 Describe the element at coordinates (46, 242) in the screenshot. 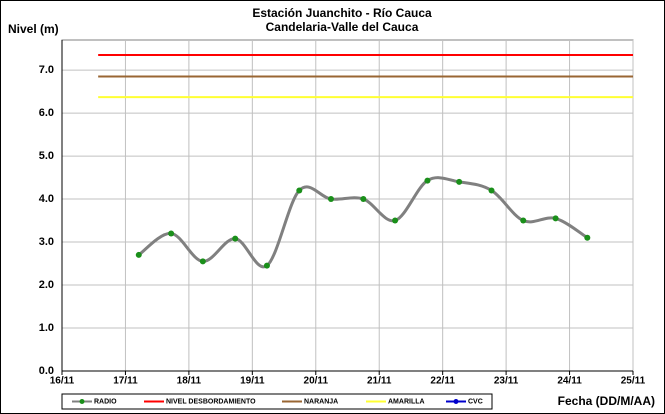

I see `y-tick-label: 3.0` at that location.